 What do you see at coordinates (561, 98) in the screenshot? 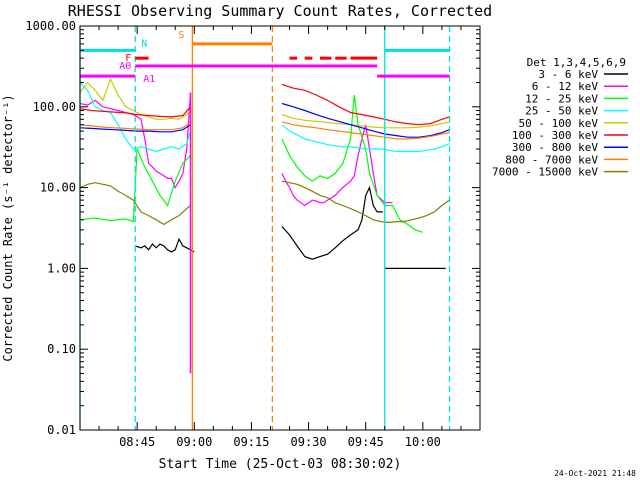
I see `legend-label-2: 12 - 25 keV` at bounding box center [561, 98].